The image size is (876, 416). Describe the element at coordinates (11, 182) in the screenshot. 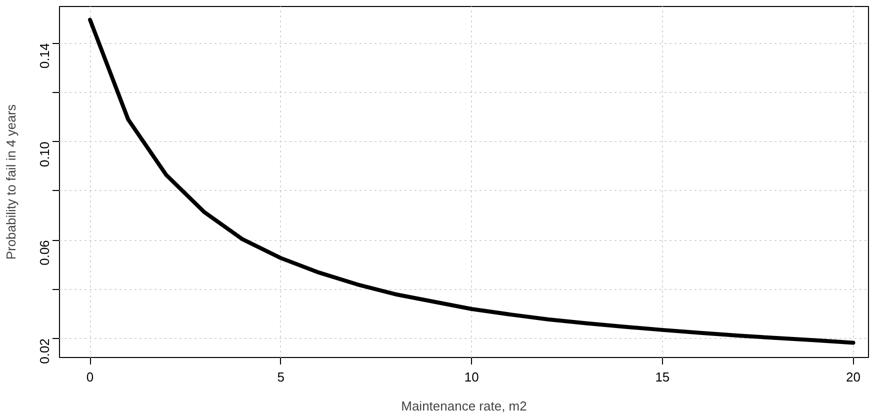

I see `y-axis-title: Probability to fail in 4 years` at that location.